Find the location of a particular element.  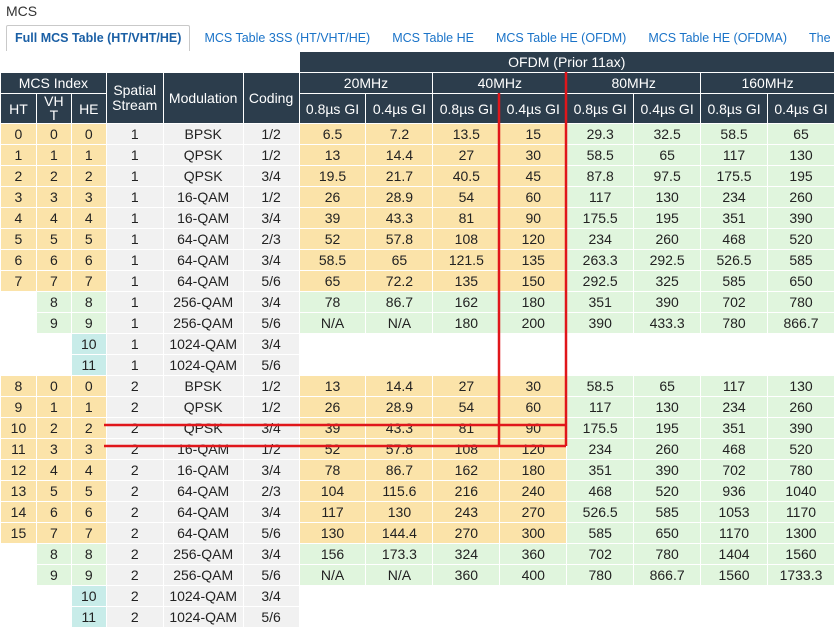

cell-he: 7 is located at coordinates (88, 533).